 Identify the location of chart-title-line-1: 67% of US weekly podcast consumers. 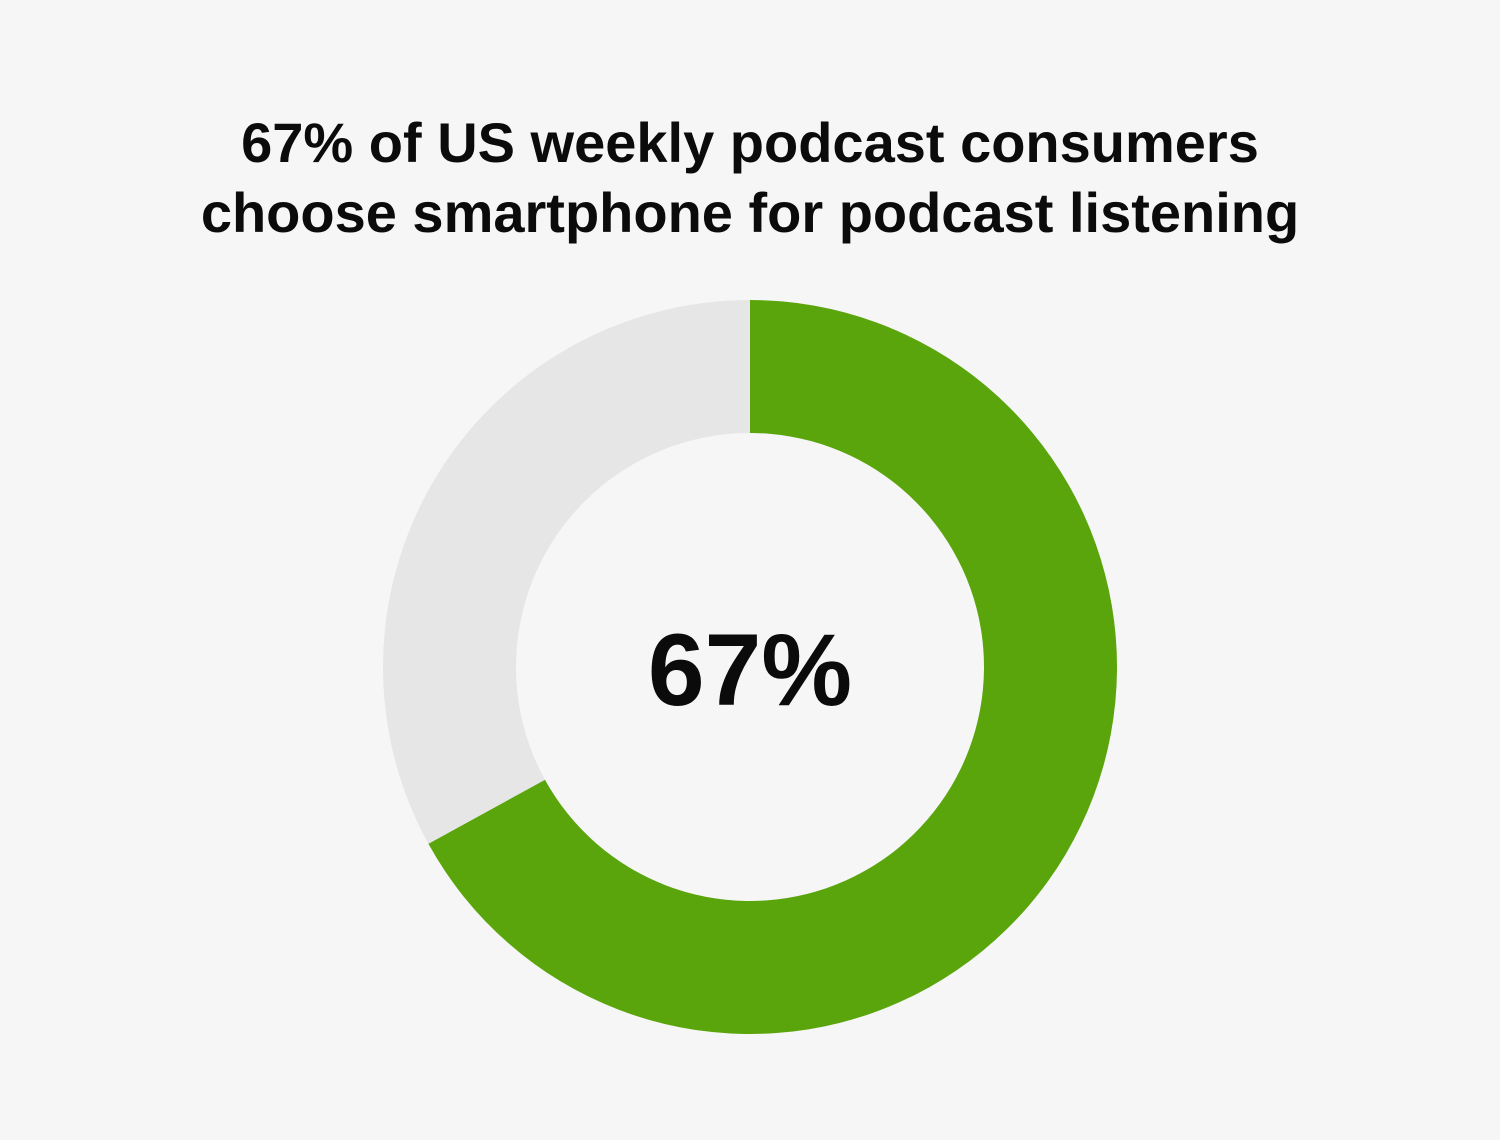
(750, 142).